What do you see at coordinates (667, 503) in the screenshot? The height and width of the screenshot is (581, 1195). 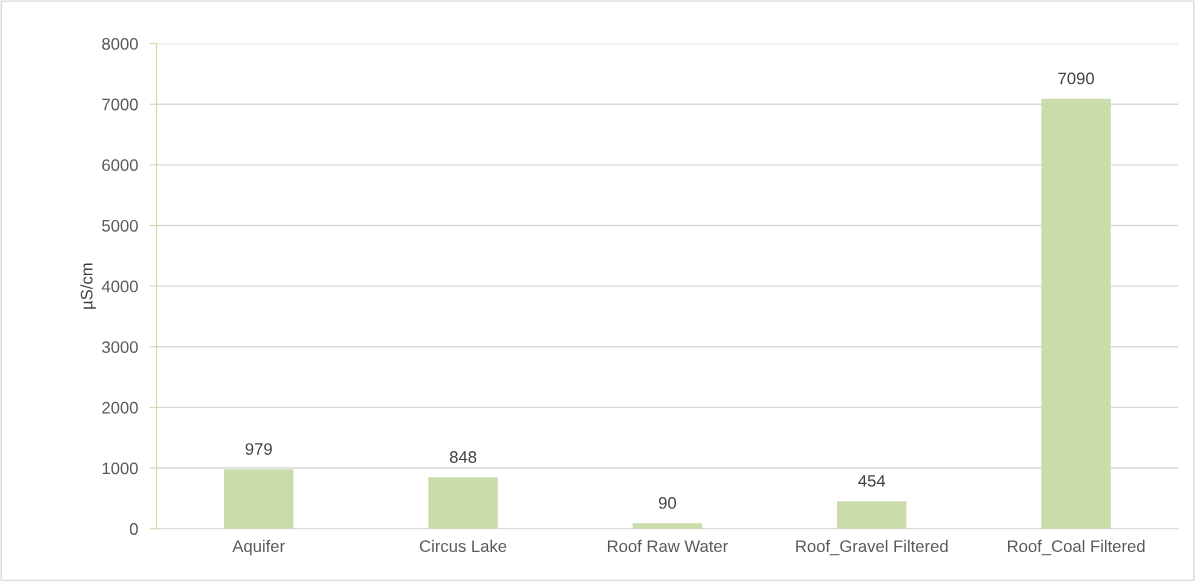 I see `data-label: 90` at bounding box center [667, 503].